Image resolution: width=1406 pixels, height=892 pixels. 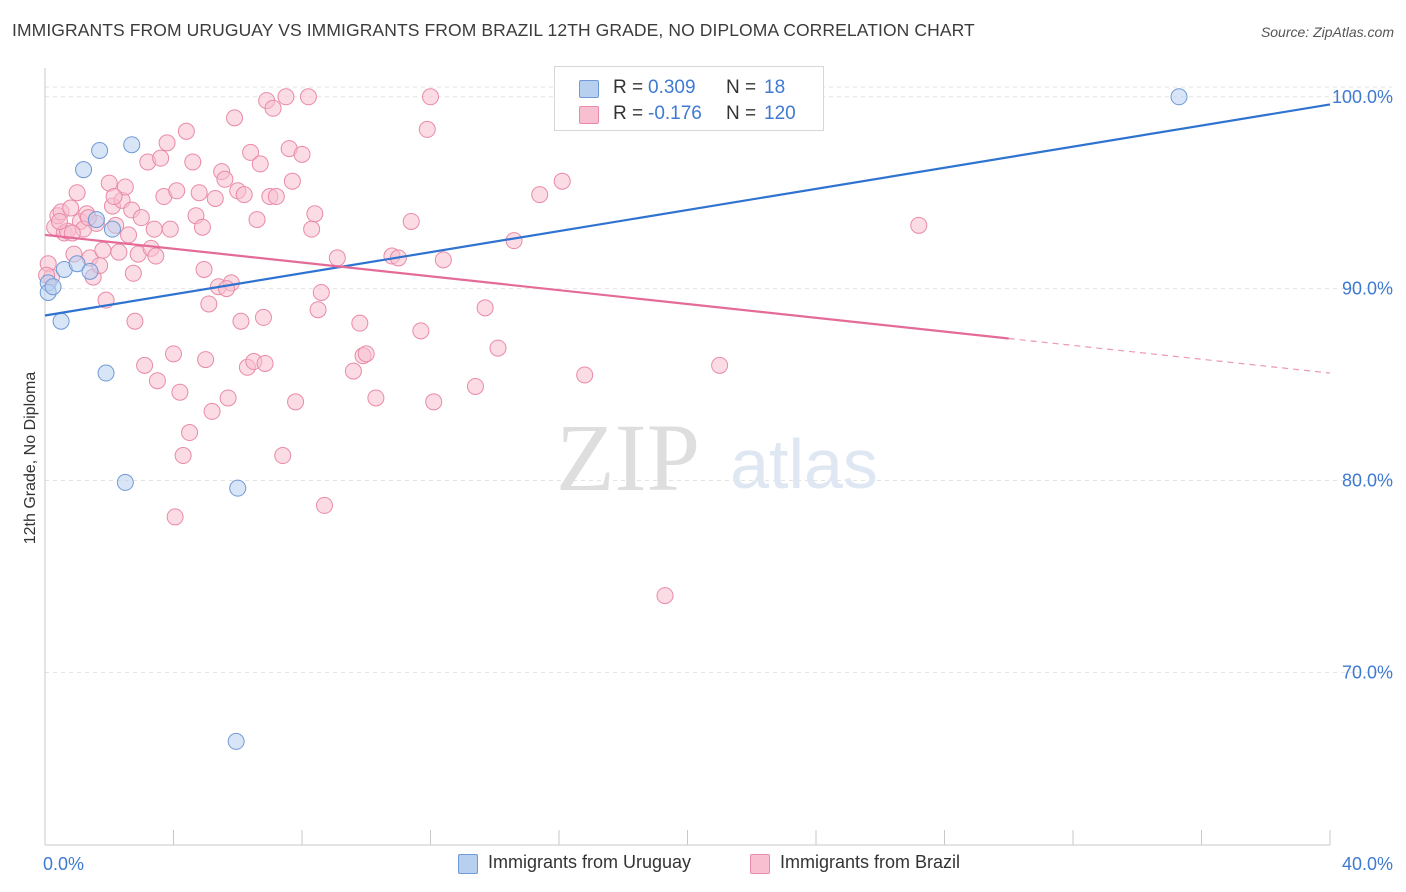 I want to click on y-tick-label-2: 90.0%, so click(x=1367, y=289).